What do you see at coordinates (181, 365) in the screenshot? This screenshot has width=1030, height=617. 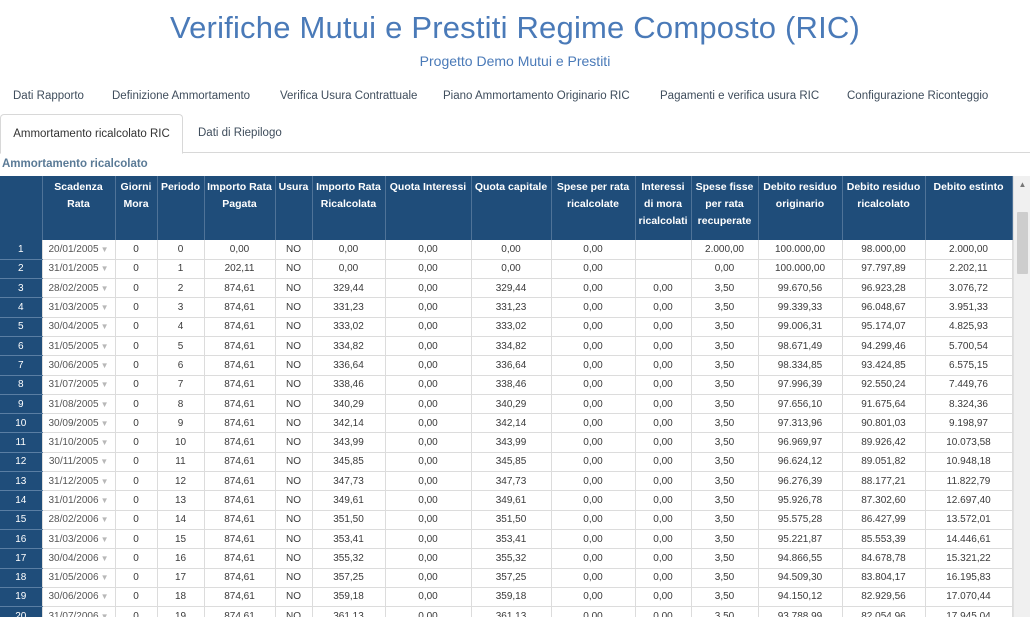 I see `table-cell: 6` at bounding box center [181, 365].